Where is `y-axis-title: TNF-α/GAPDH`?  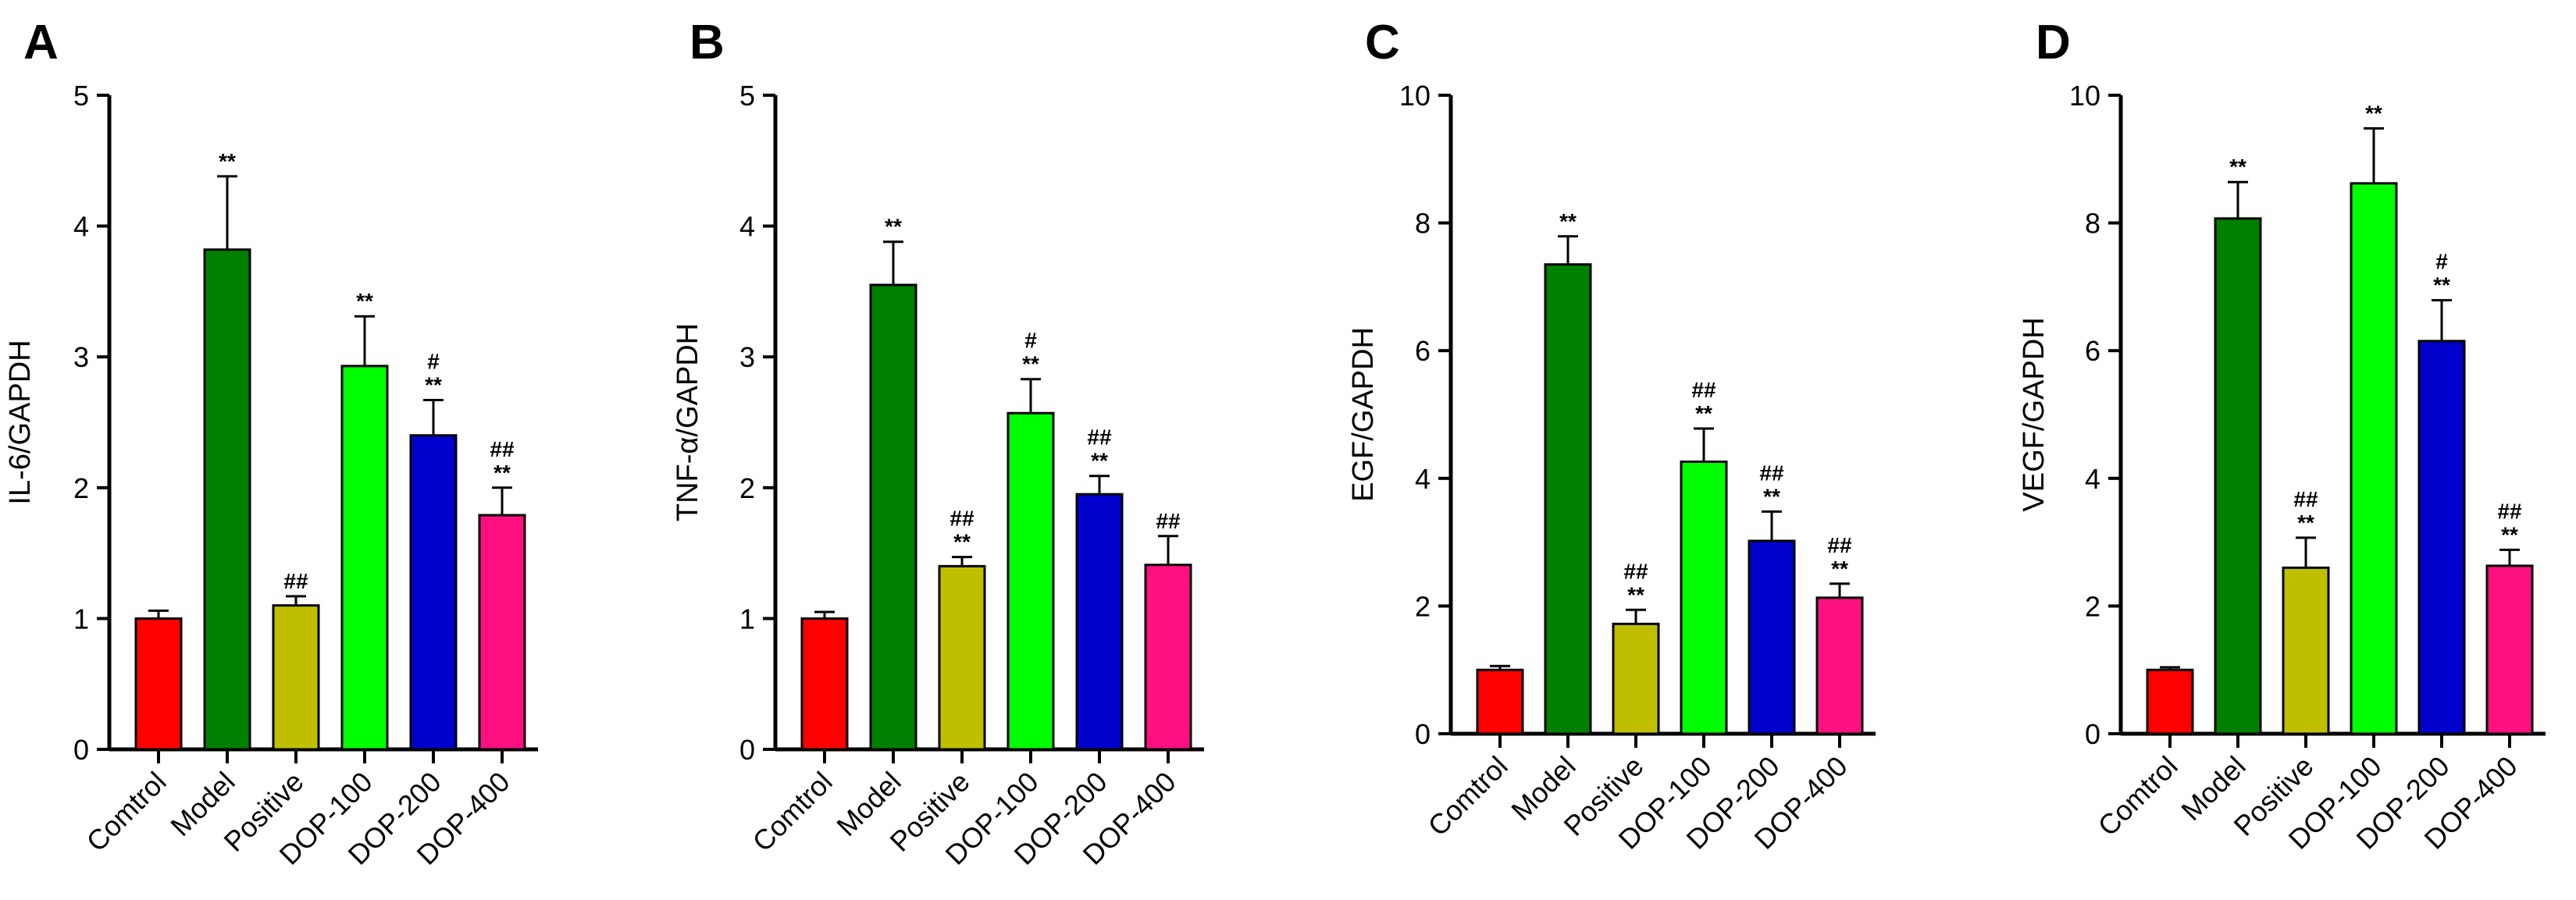
y-axis-title: TNF-α/GAPDH is located at coordinates (688, 422).